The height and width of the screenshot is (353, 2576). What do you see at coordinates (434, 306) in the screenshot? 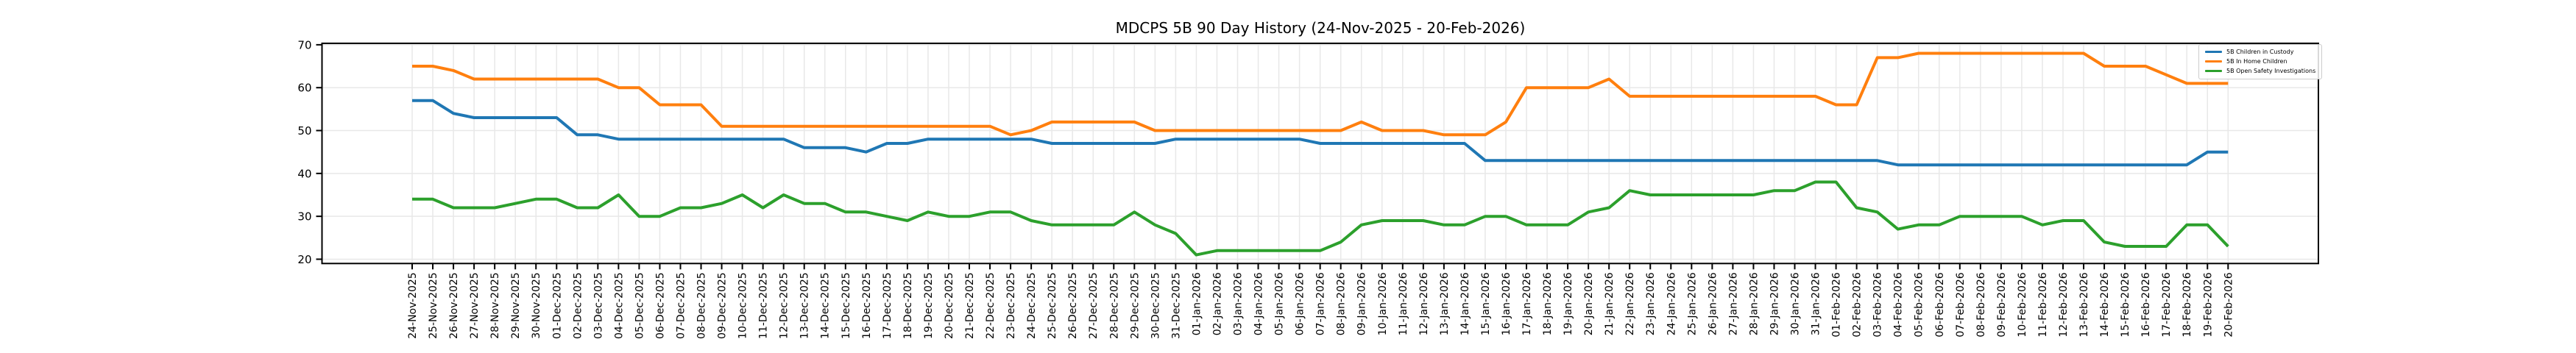
I see `x-tick-label: 25-Nov-2025` at bounding box center [434, 306].